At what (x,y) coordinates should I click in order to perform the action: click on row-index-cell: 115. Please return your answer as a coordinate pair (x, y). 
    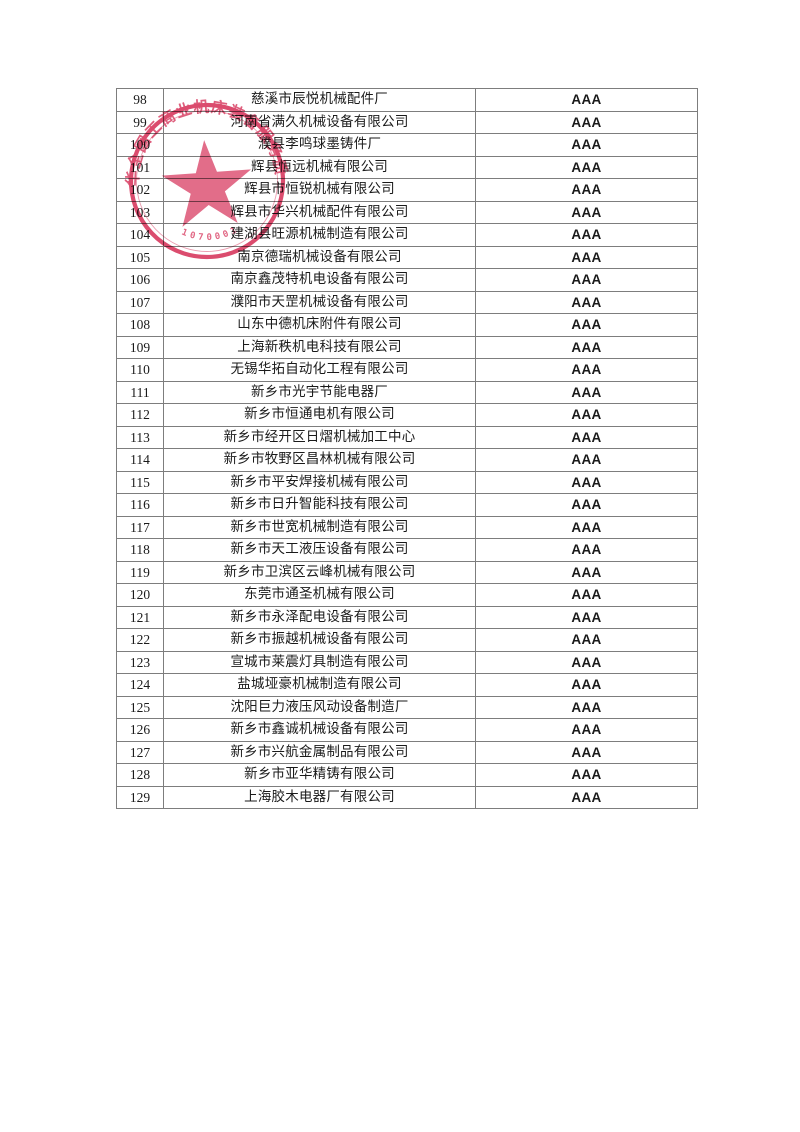
    Looking at the image, I should click on (140, 482).